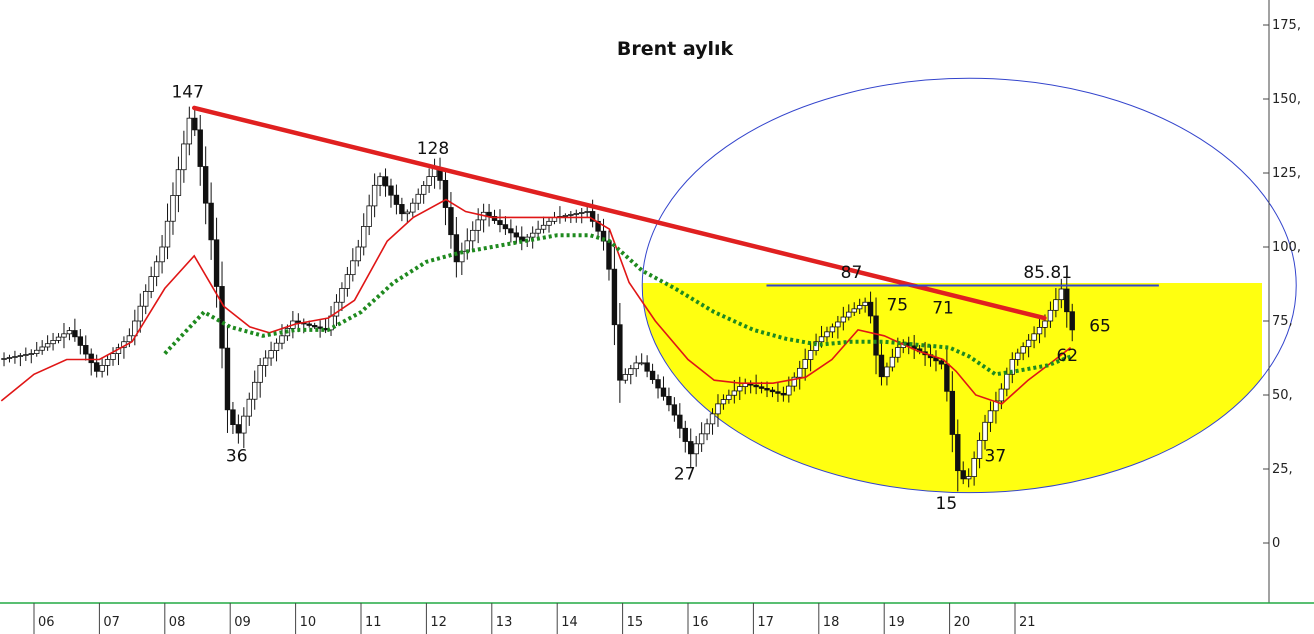  What do you see at coordinates (1286, 99) in the screenshot?
I see `y-tick-label: 150,` at bounding box center [1286, 99].